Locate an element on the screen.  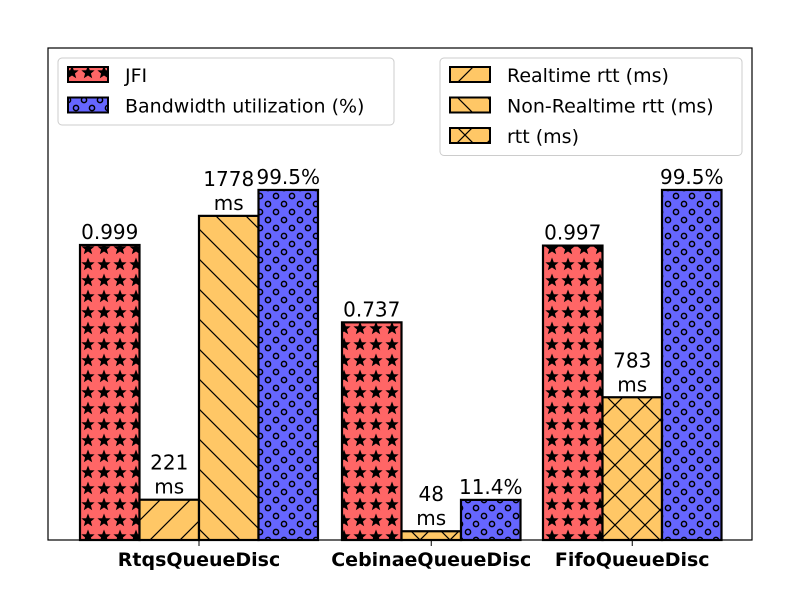
bar-rtqsqueuedisc-bandwidth-utilization is located at coordinates (288, 365).